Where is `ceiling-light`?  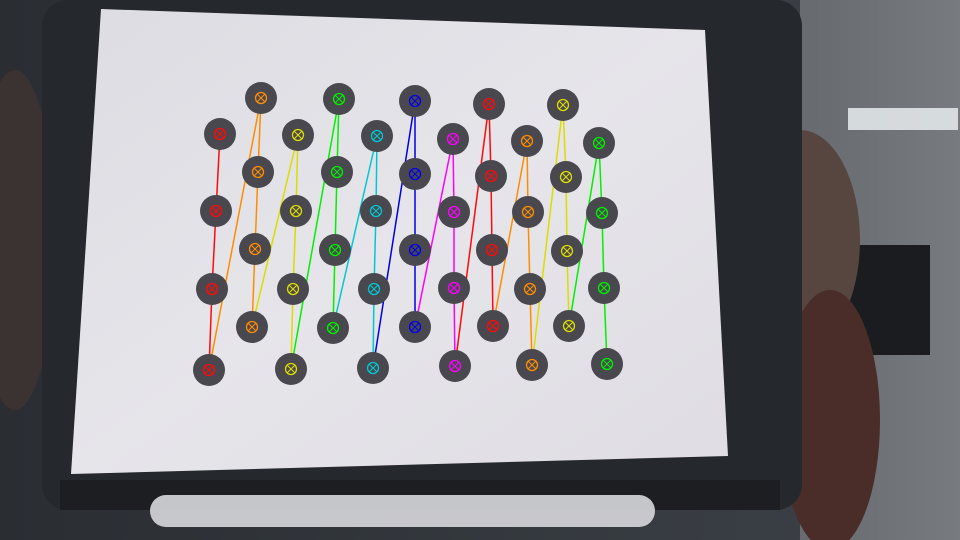 ceiling-light is located at coordinates (903, 119).